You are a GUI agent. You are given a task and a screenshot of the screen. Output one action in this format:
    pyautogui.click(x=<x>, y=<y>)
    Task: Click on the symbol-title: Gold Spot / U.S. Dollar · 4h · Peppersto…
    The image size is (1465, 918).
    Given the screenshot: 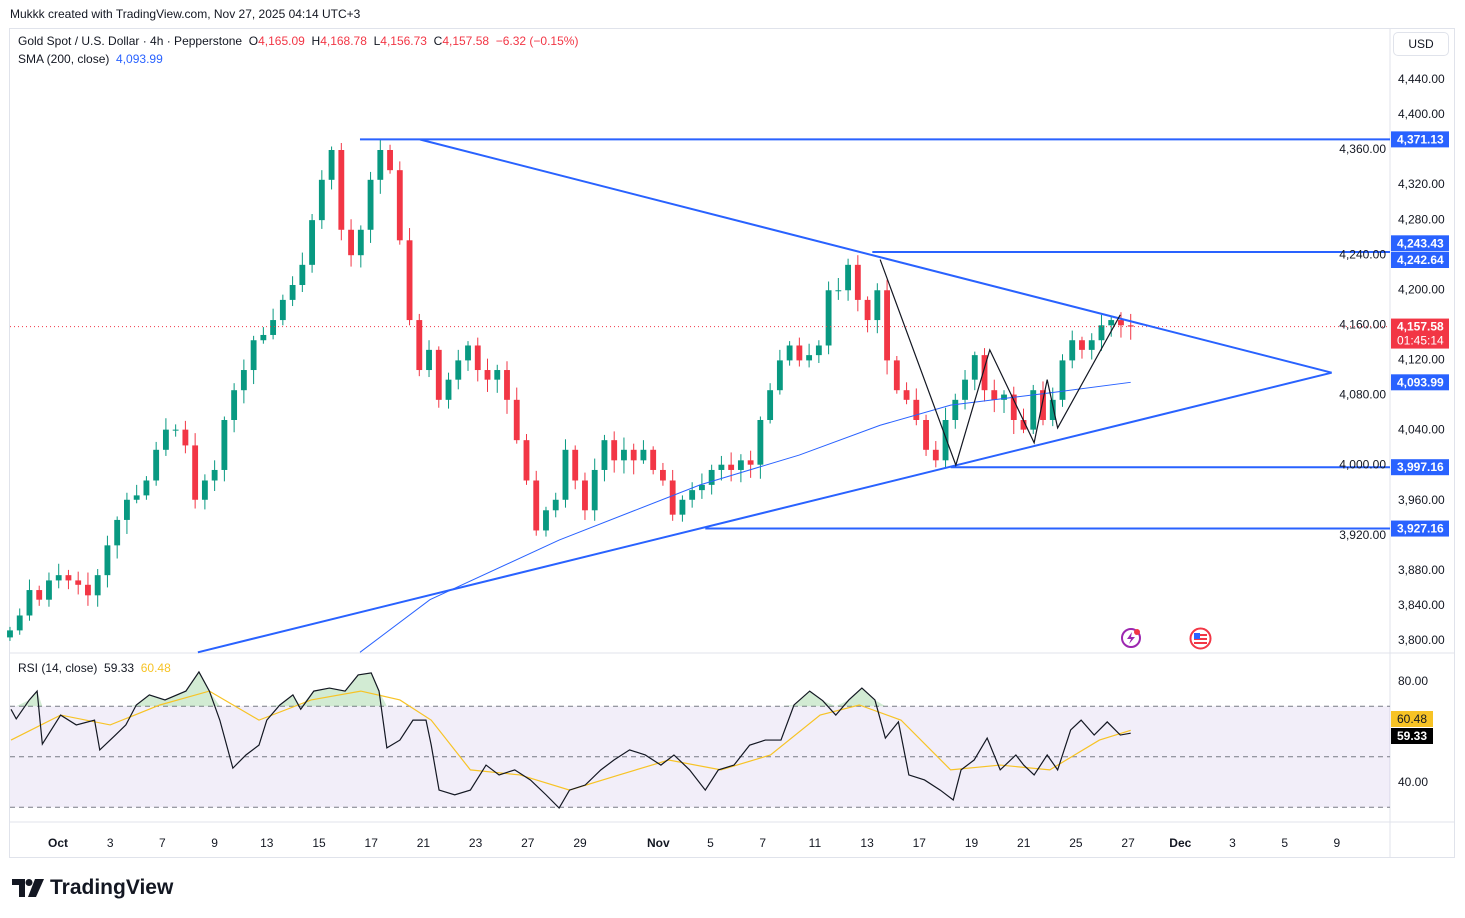 What is the action you would take?
    pyautogui.click(x=130, y=41)
    